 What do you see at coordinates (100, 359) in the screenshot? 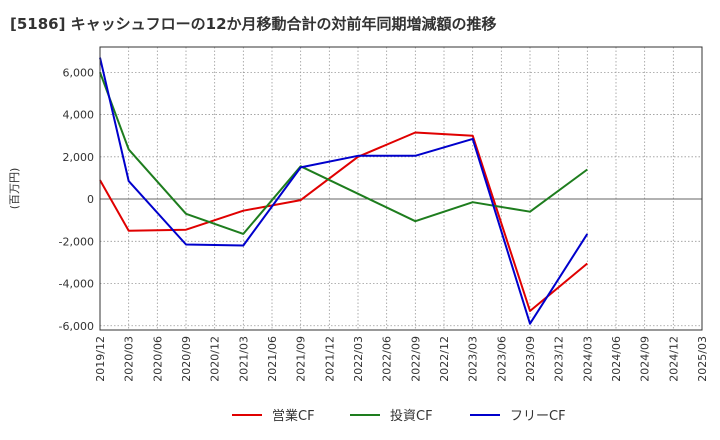
I see `x-tick-label: 2019/12` at bounding box center [100, 359].